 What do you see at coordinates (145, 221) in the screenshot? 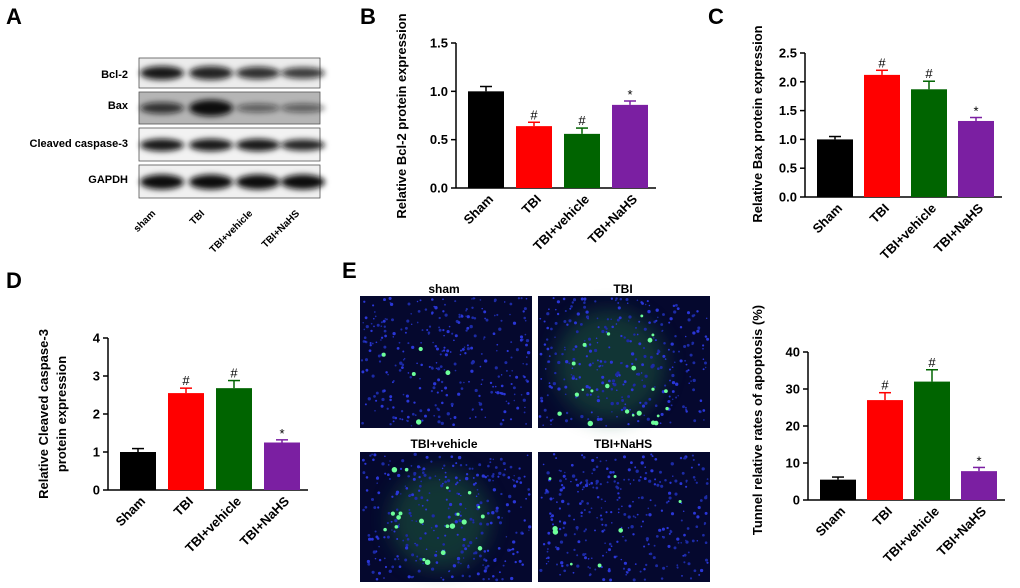
I see `blot-lane-label: sham` at bounding box center [145, 221].